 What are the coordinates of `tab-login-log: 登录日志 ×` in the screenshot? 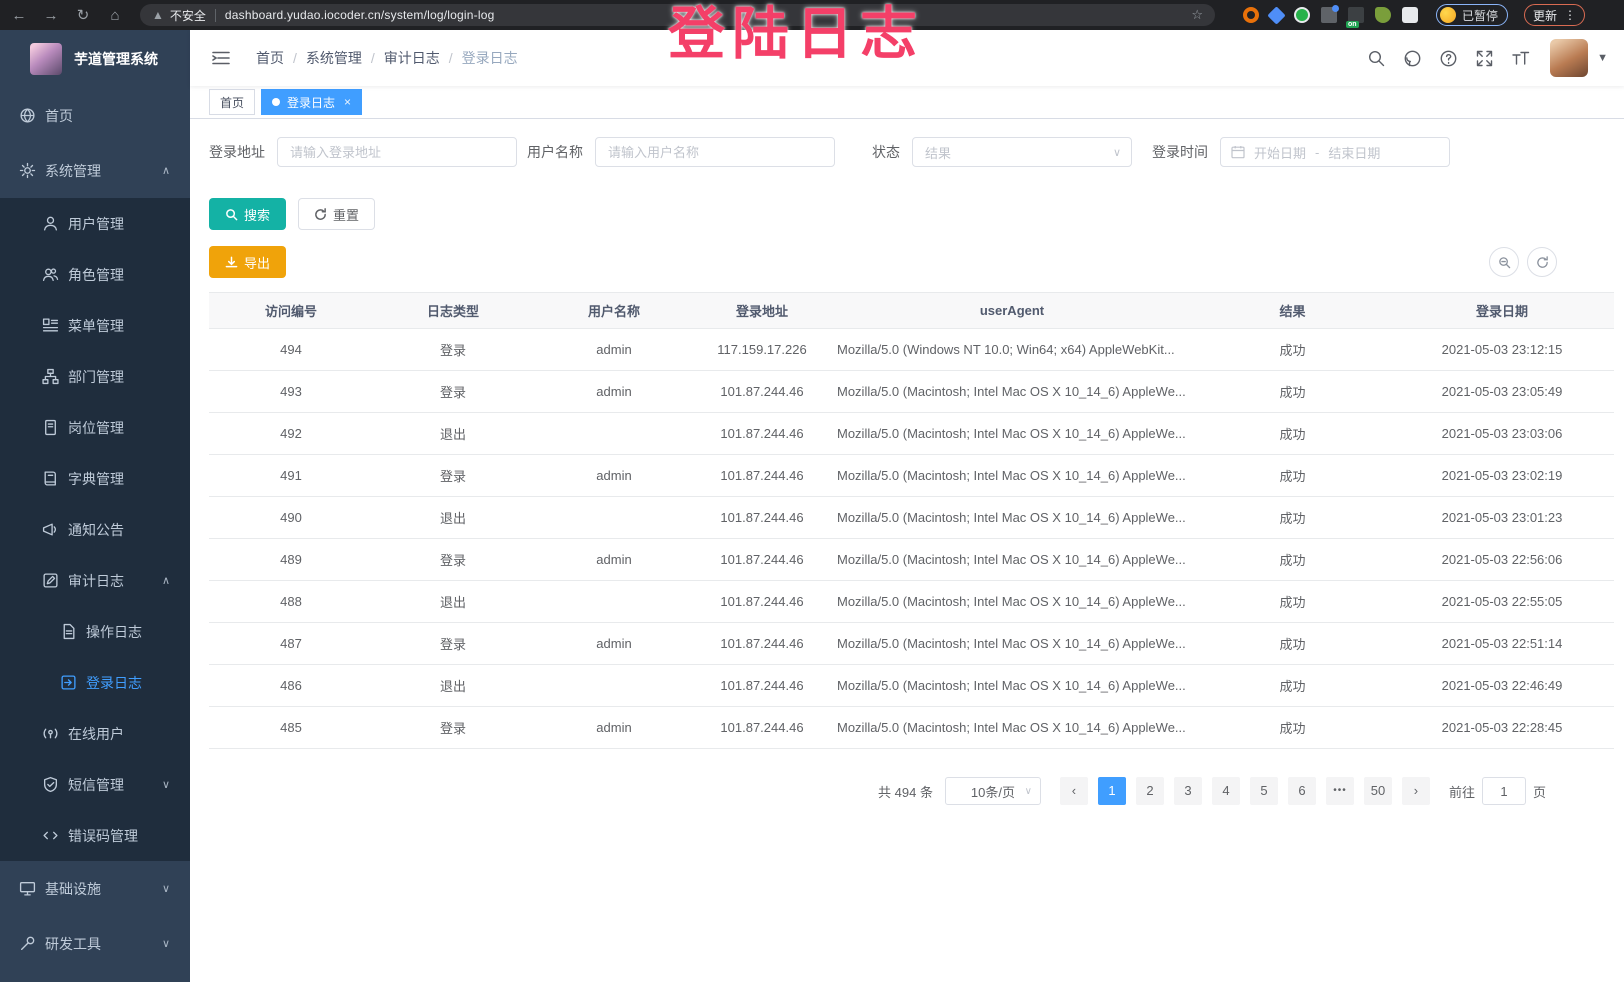 It's located at (312, 102).